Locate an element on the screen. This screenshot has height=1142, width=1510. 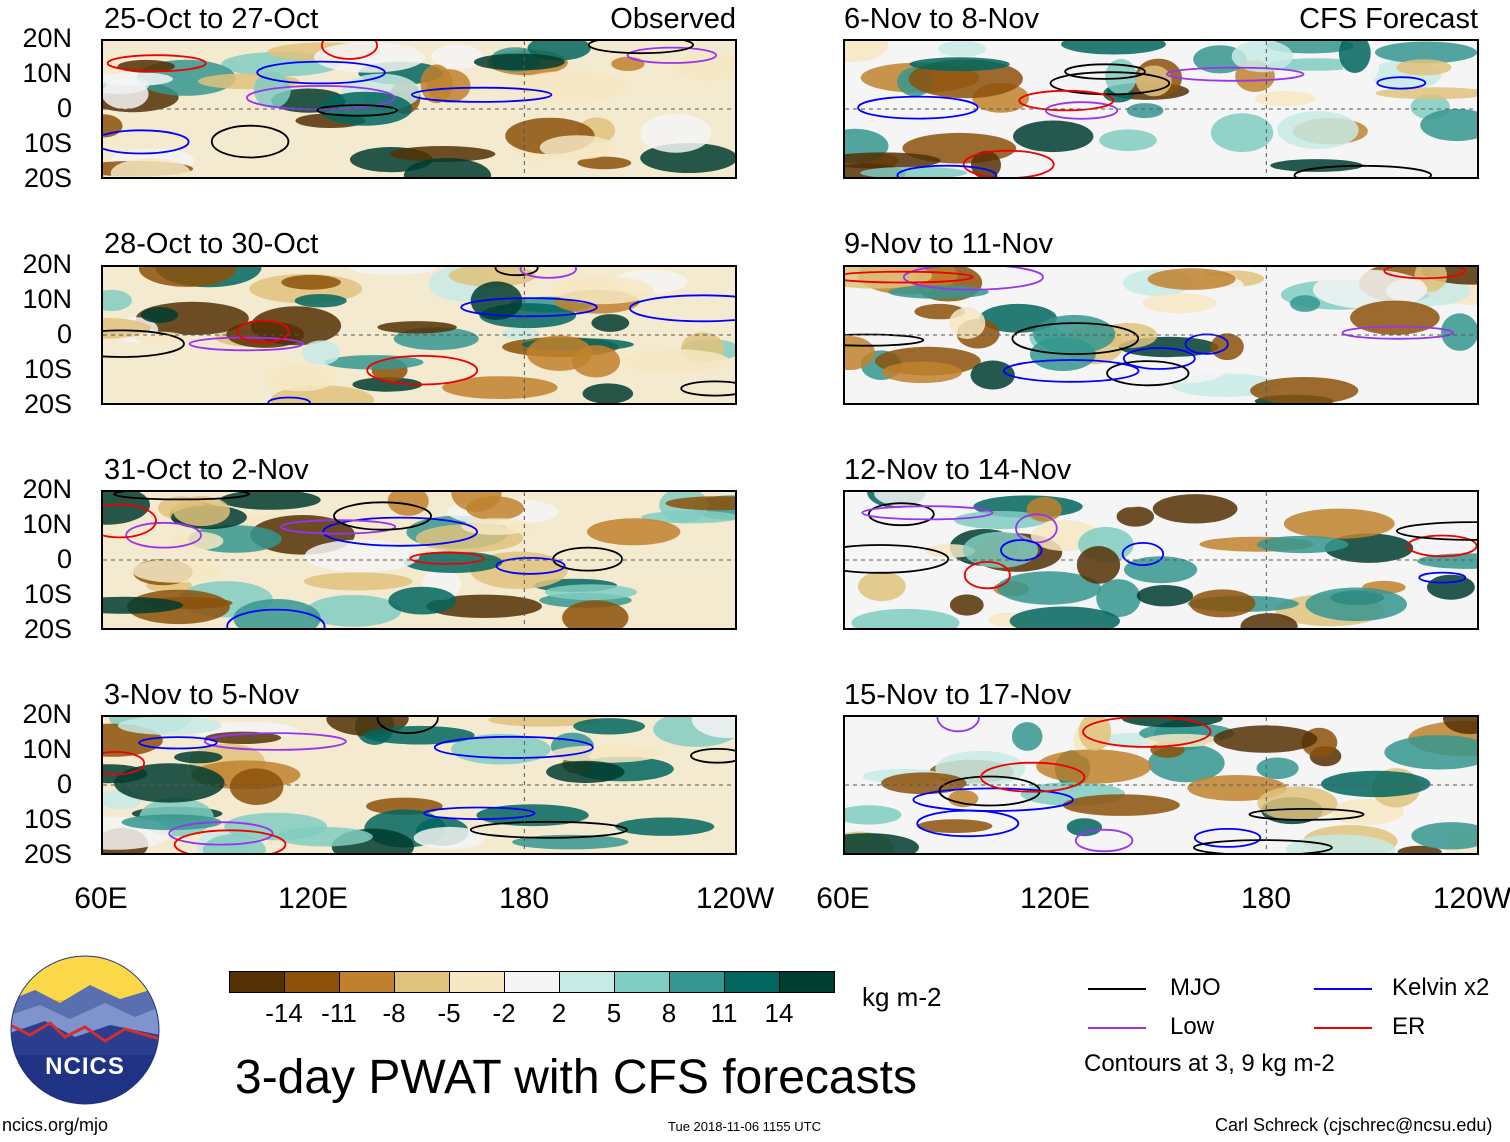
y-tick-row1-1: 10N is located at coordinates (47, 73).